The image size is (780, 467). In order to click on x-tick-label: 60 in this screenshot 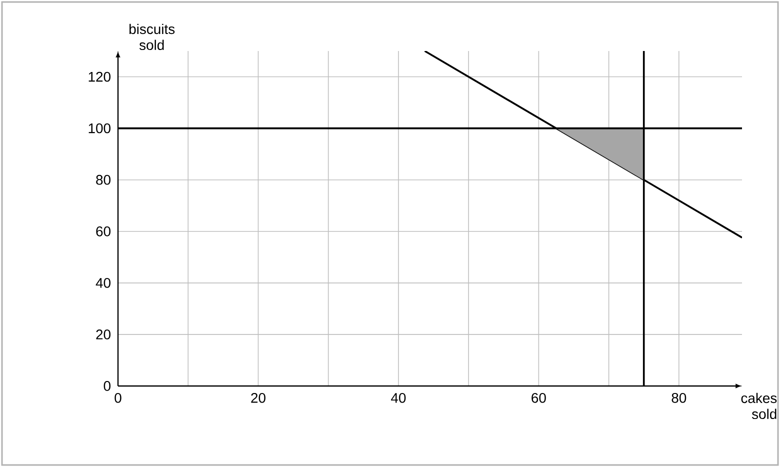, I will do `click(539, 397)`.